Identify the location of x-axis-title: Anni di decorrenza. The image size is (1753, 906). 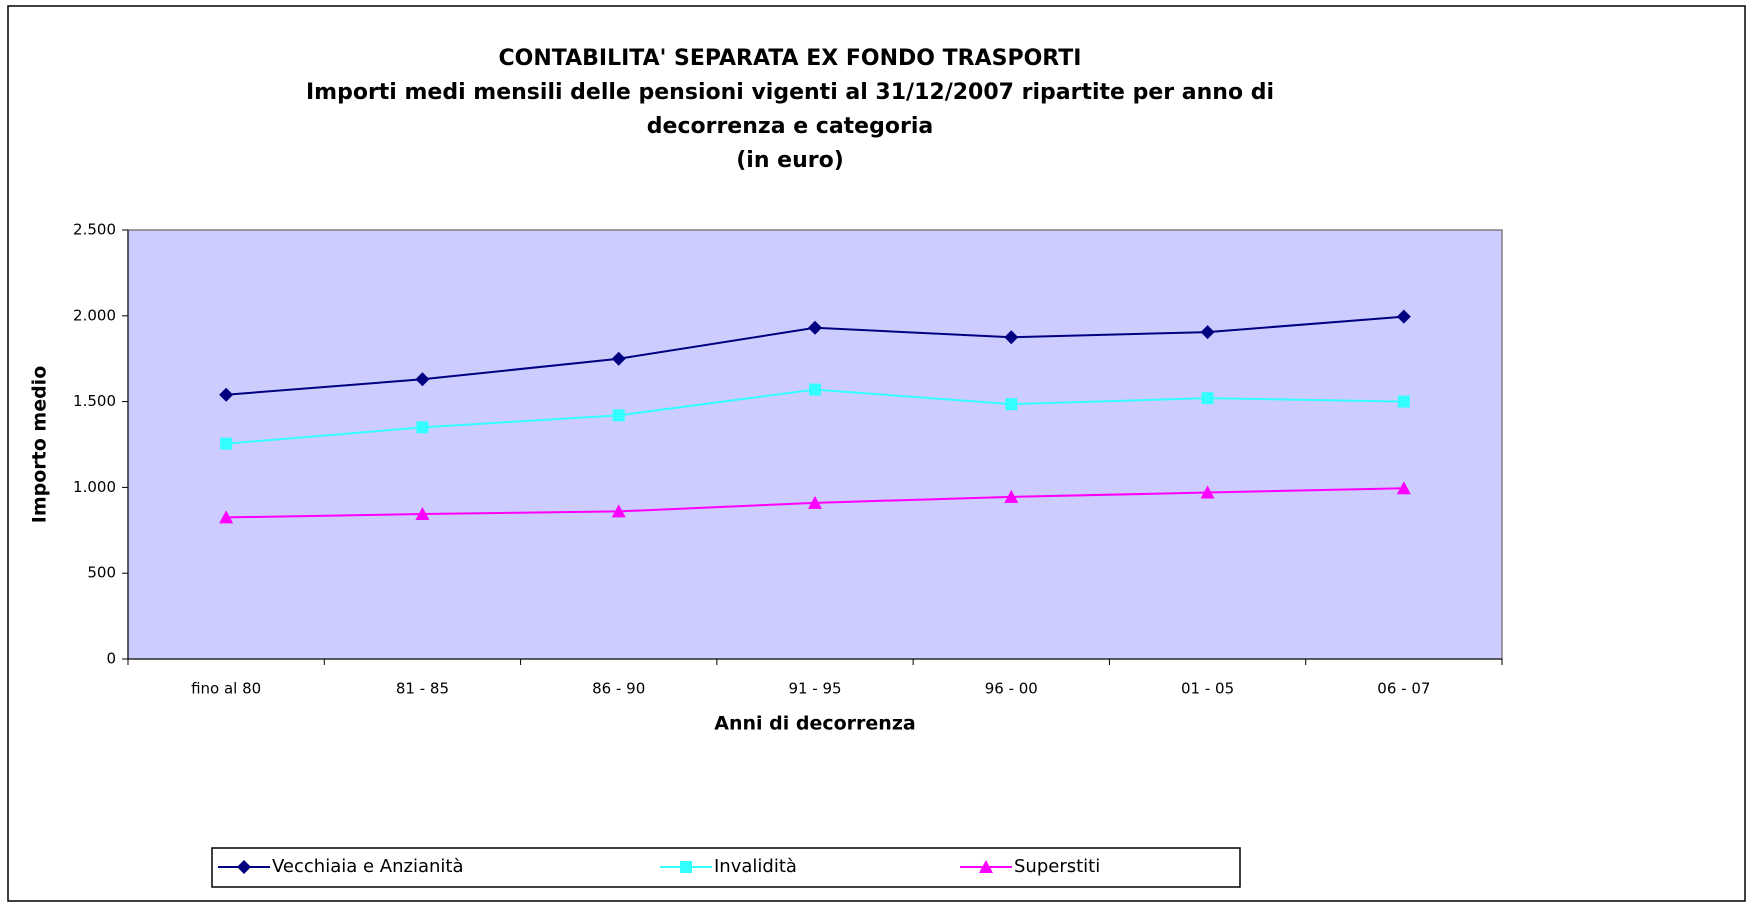
(814, 724).